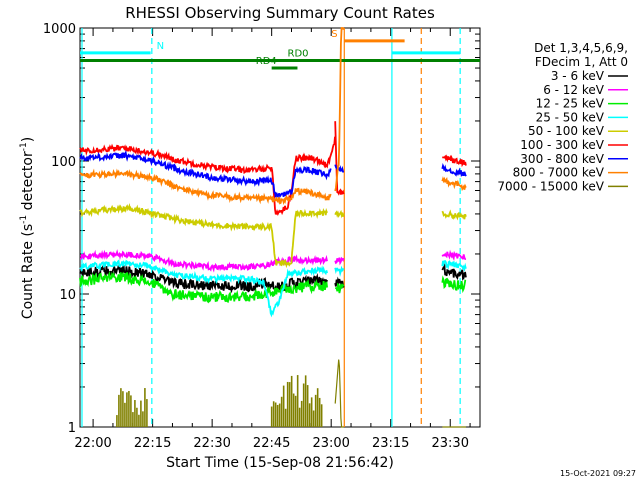 This screenshot has width=640, height=480. Describe the element at coordinates (28, 183) in the screenshot. I see `y-axis-label-tail: detector` at that location.